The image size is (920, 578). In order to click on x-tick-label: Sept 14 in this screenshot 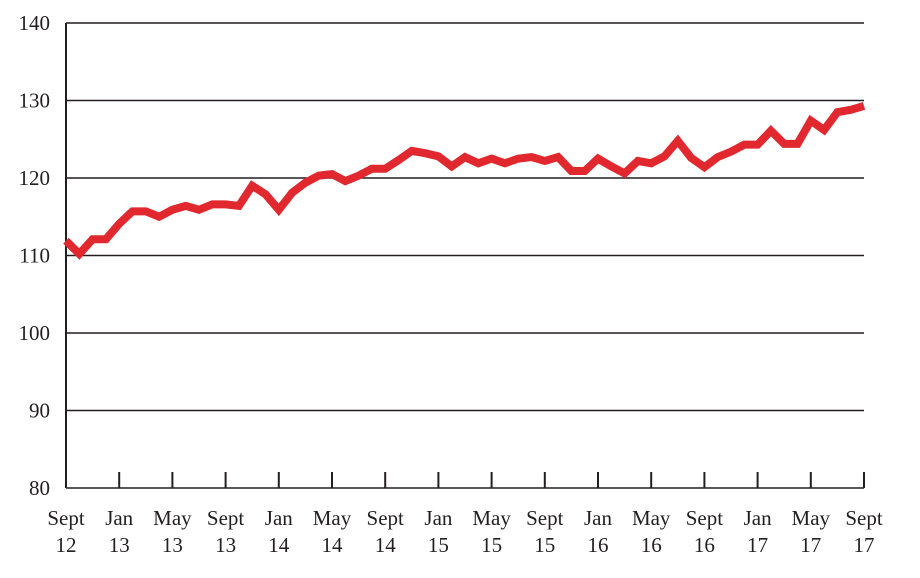, I will do `click(386, 531)`.